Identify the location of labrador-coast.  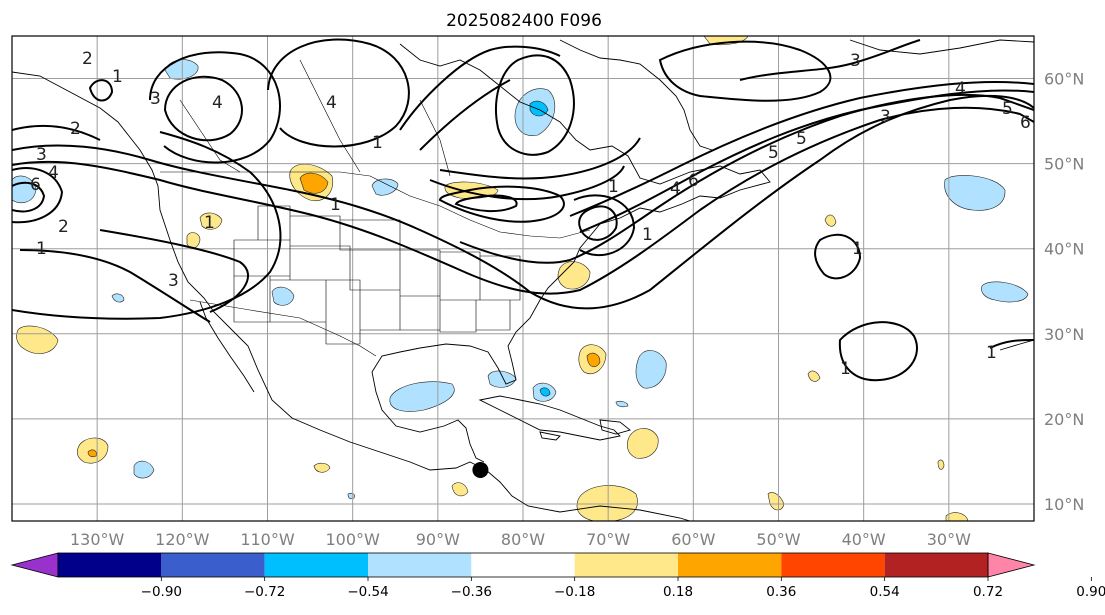
(636, 95).